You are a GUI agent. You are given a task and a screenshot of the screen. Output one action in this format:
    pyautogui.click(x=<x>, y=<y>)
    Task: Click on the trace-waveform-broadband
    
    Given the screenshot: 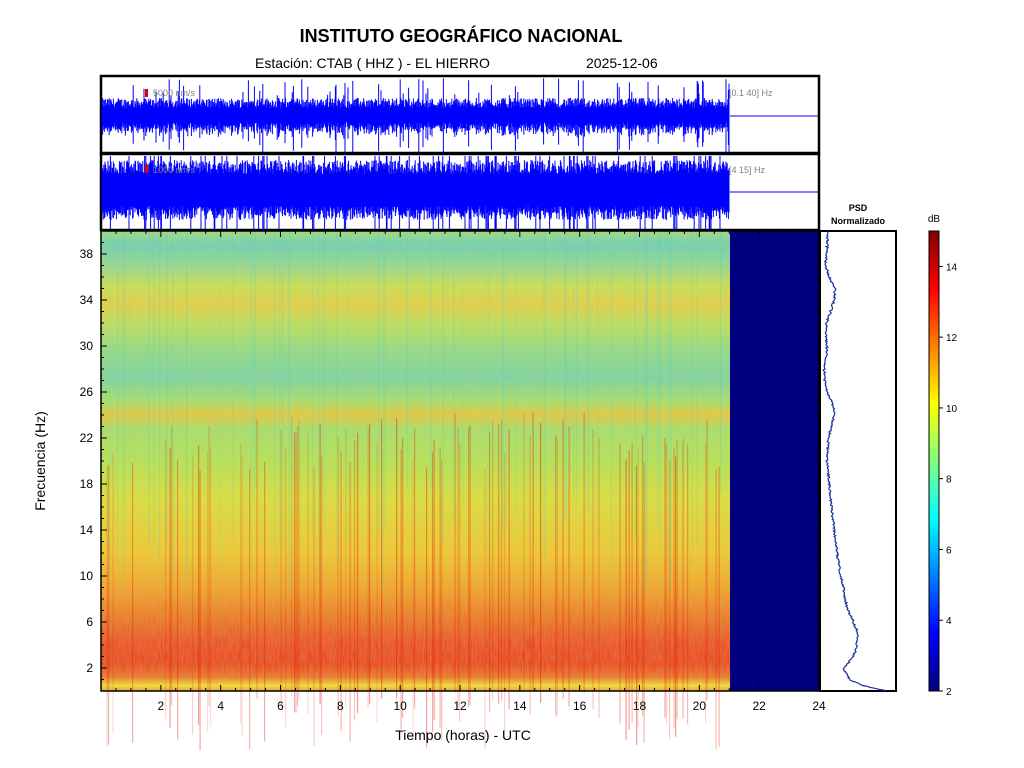 What is the action you would take?
    pyautogui.click(x=415, y=118)
    